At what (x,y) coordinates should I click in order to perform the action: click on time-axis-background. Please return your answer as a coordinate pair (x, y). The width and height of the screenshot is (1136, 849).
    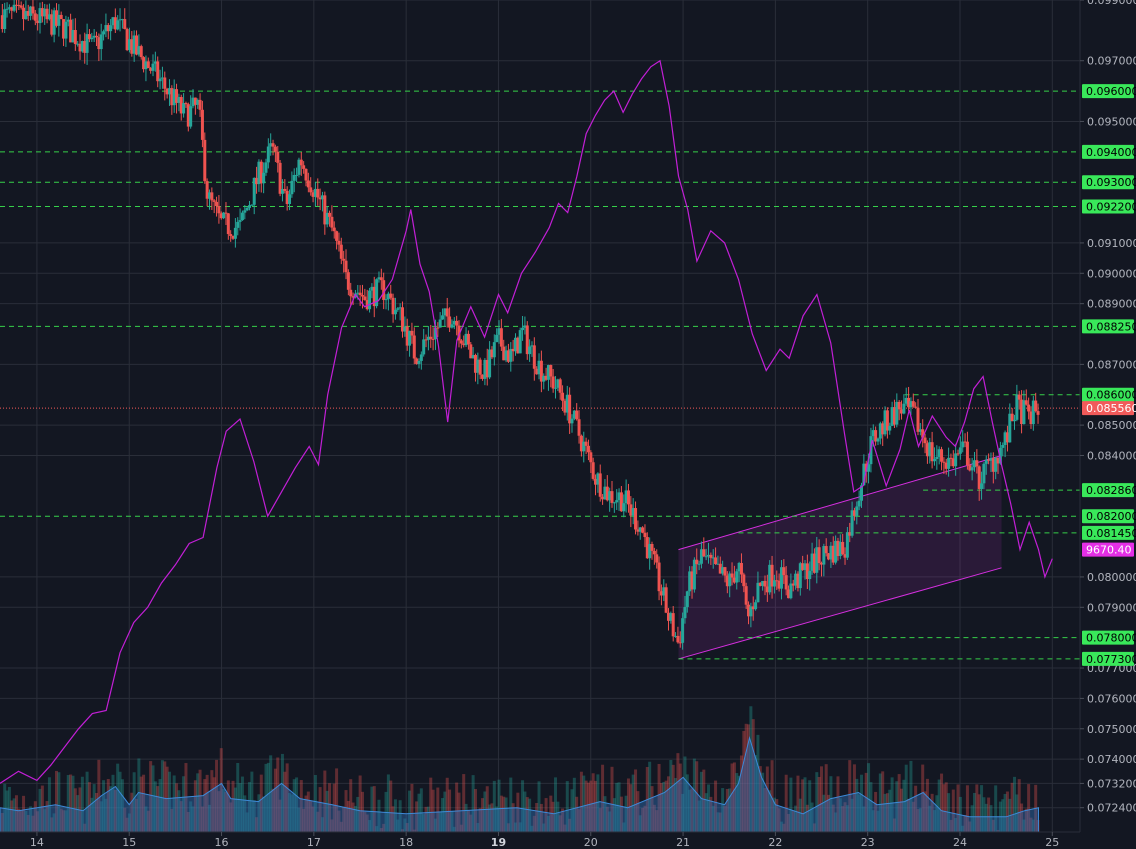
    Looking at the image, I should click on (540, 840).